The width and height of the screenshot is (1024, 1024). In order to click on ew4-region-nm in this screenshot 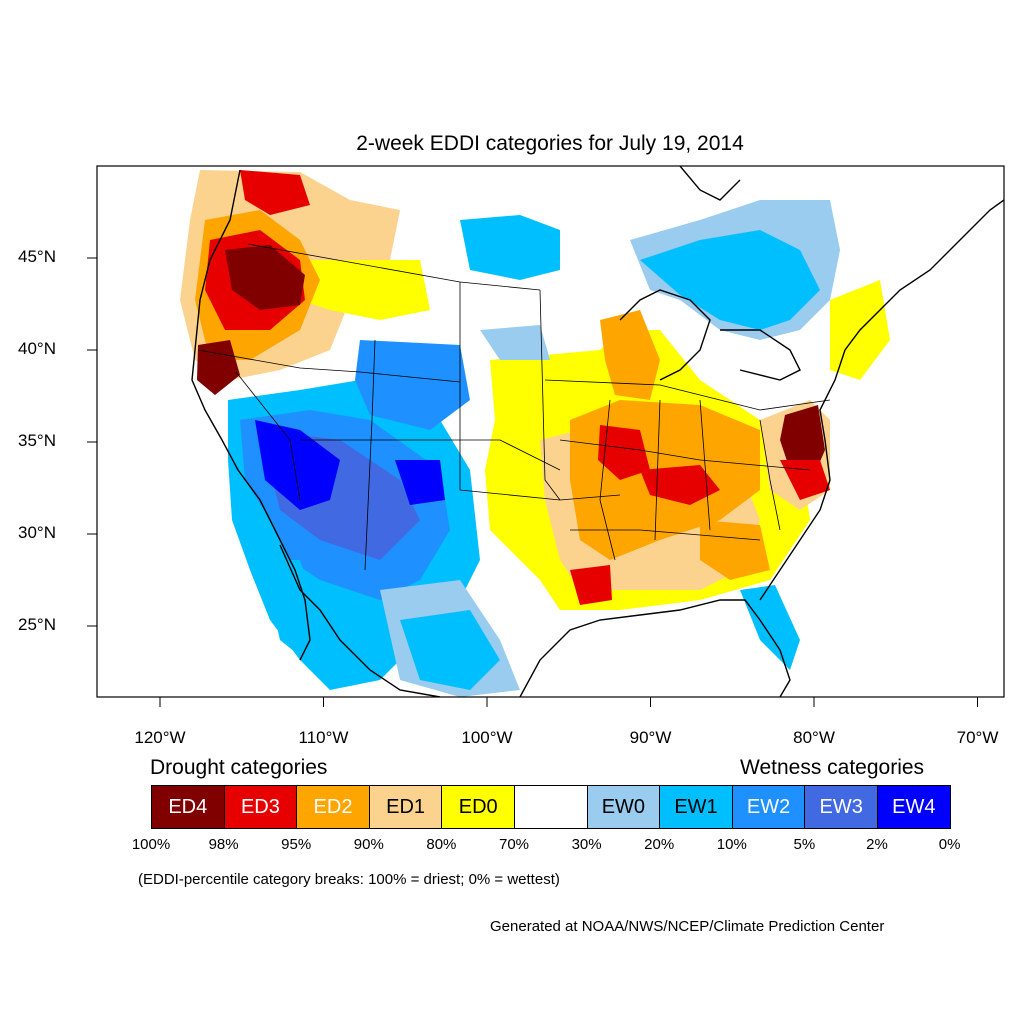, I will do `click(420, 482)`.